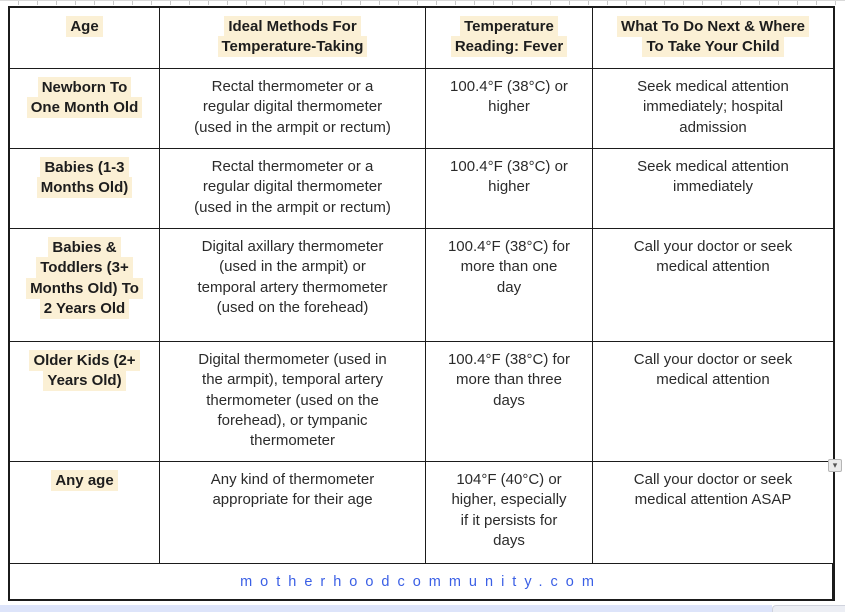 The width and height of the screenshot is (845, 612). I want to click on header-reading-label: Temperature Reading: Fever, so click(509, 37).